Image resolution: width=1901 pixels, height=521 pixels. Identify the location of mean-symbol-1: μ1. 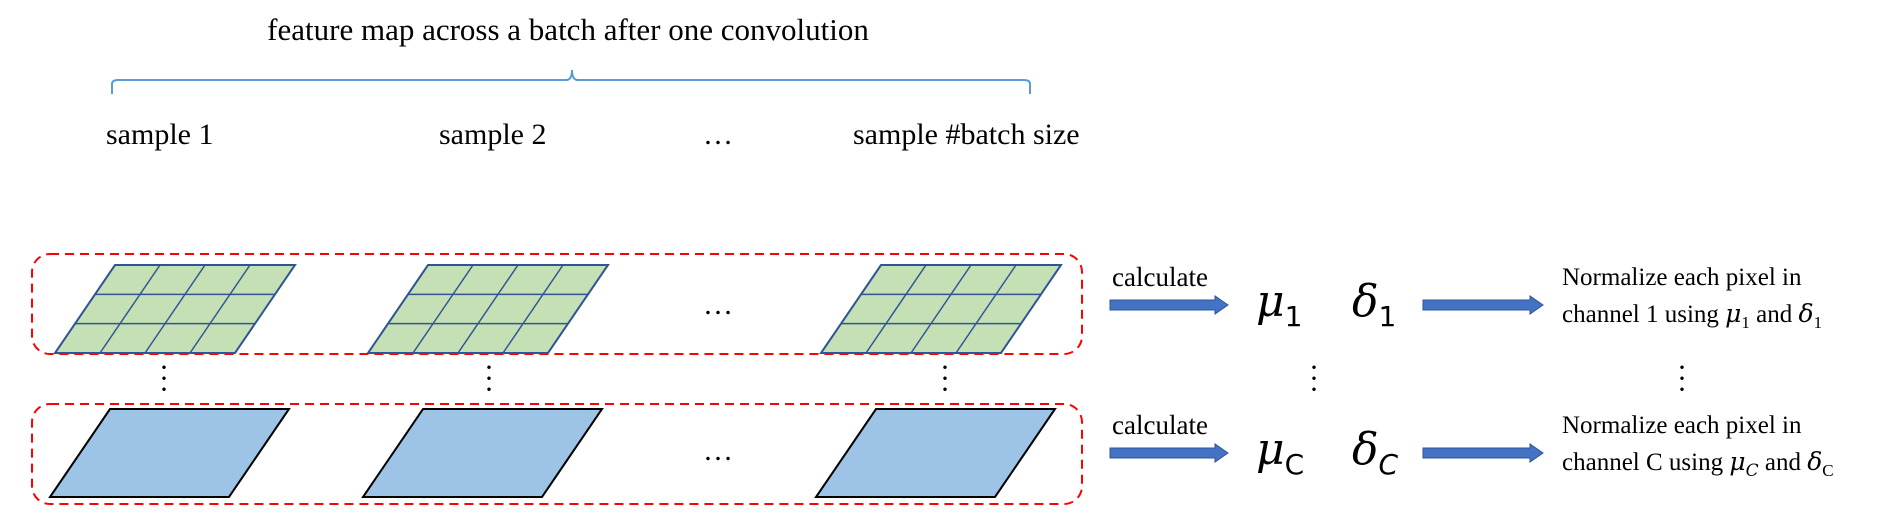
(1279, 304).